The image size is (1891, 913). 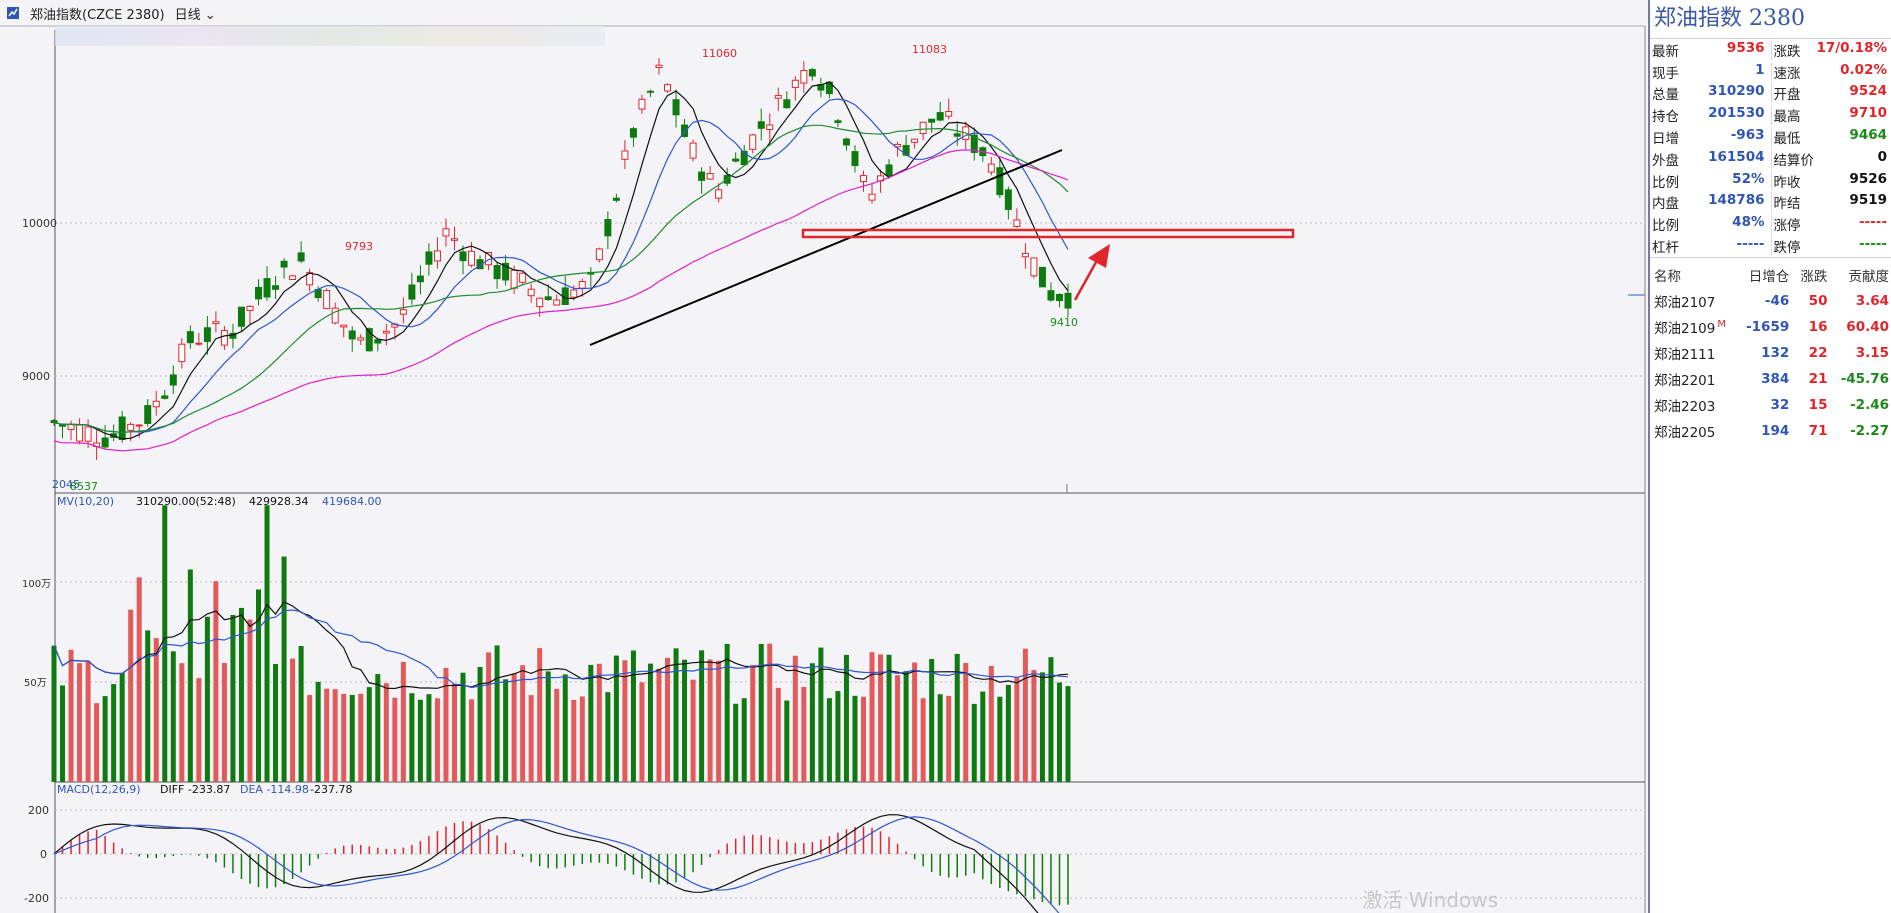 I want to click on contract-name: 郑油2205, so click(x=1693, y=431).